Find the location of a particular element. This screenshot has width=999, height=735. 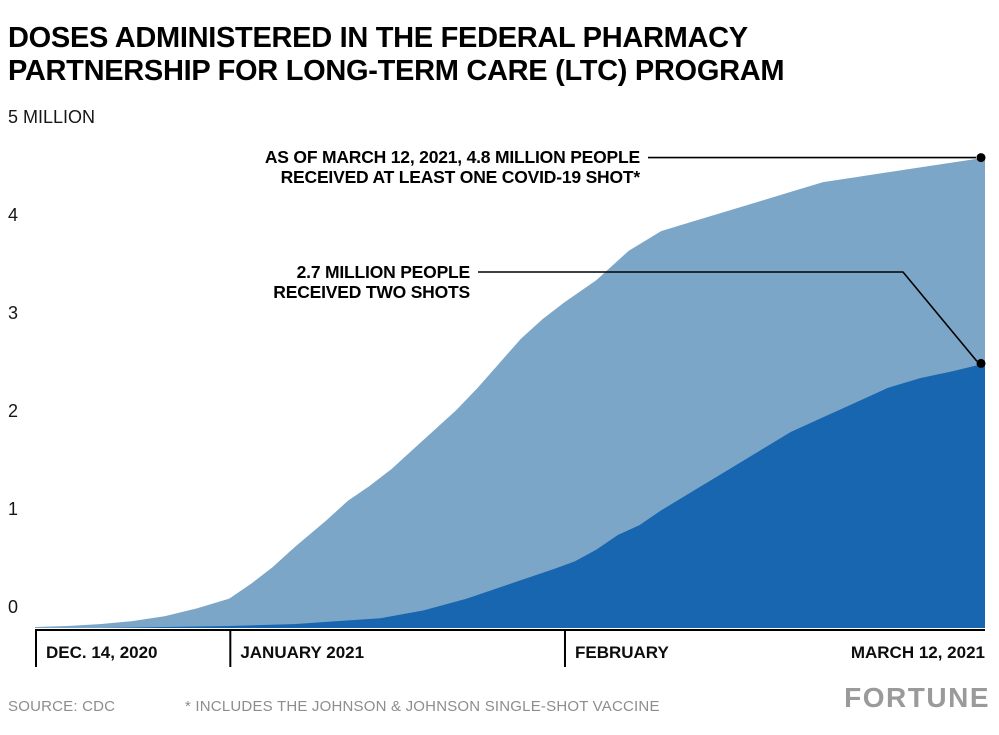

x-tick-label: JANUARY 2021 is located at coordinates (302, 652).